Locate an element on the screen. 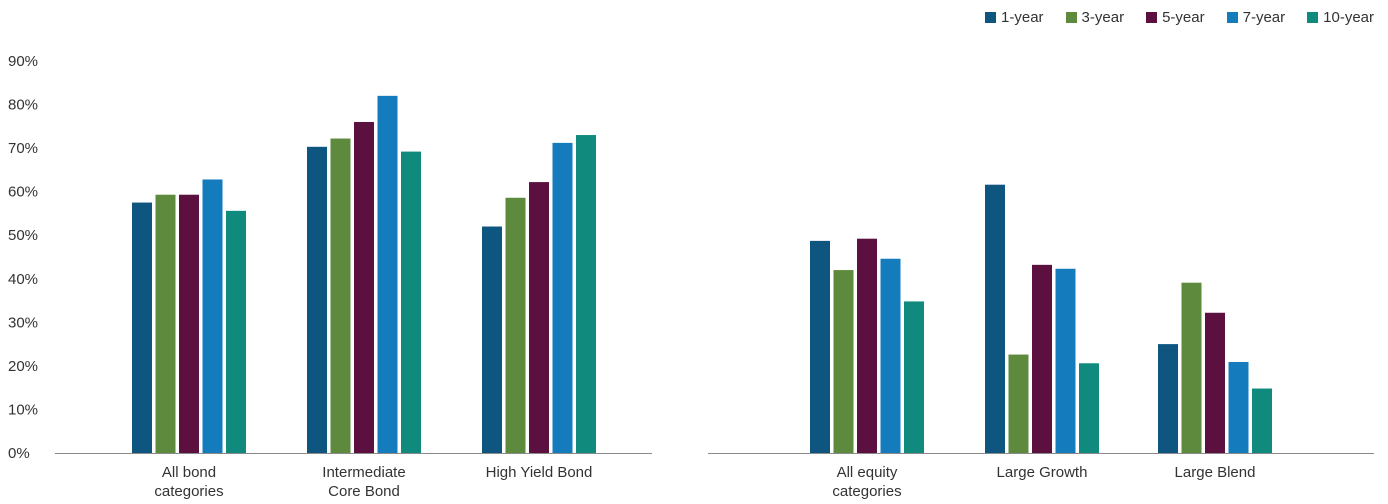 The width and height of the screenshot is (1388, 504). x-category-label: High Yield Bond is located at coordinates (539, 472).